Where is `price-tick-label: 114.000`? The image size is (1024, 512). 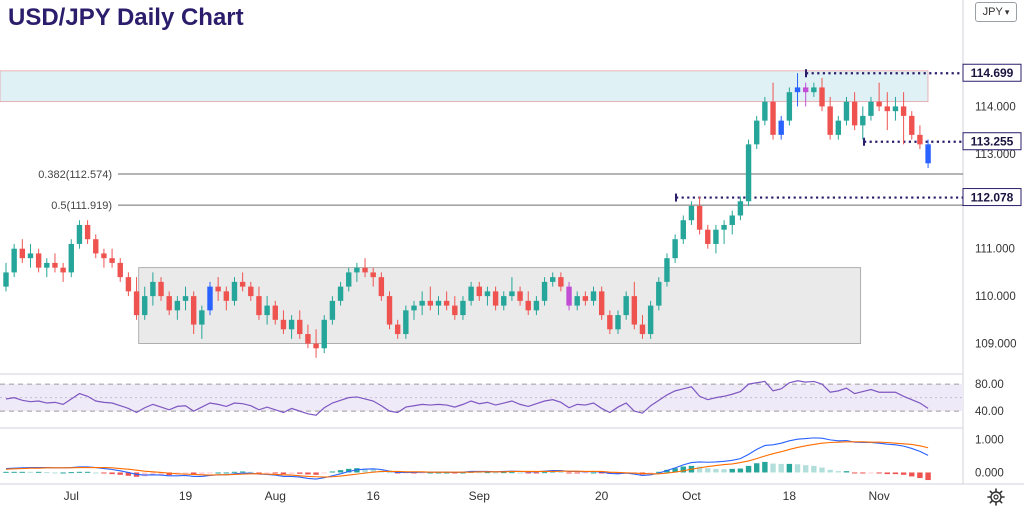
price-tick-label: 114.000 is located at coordinates (995, 107).